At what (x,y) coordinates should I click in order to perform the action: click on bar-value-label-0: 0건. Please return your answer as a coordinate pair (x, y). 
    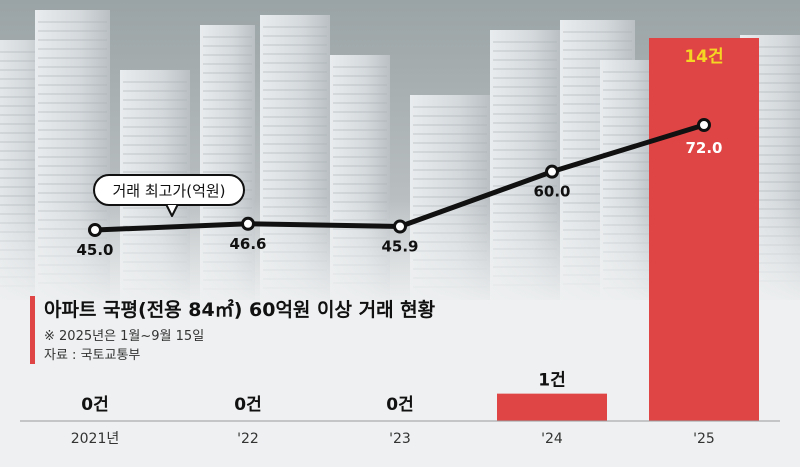
    Looking at the image, I should click on (94, 405).